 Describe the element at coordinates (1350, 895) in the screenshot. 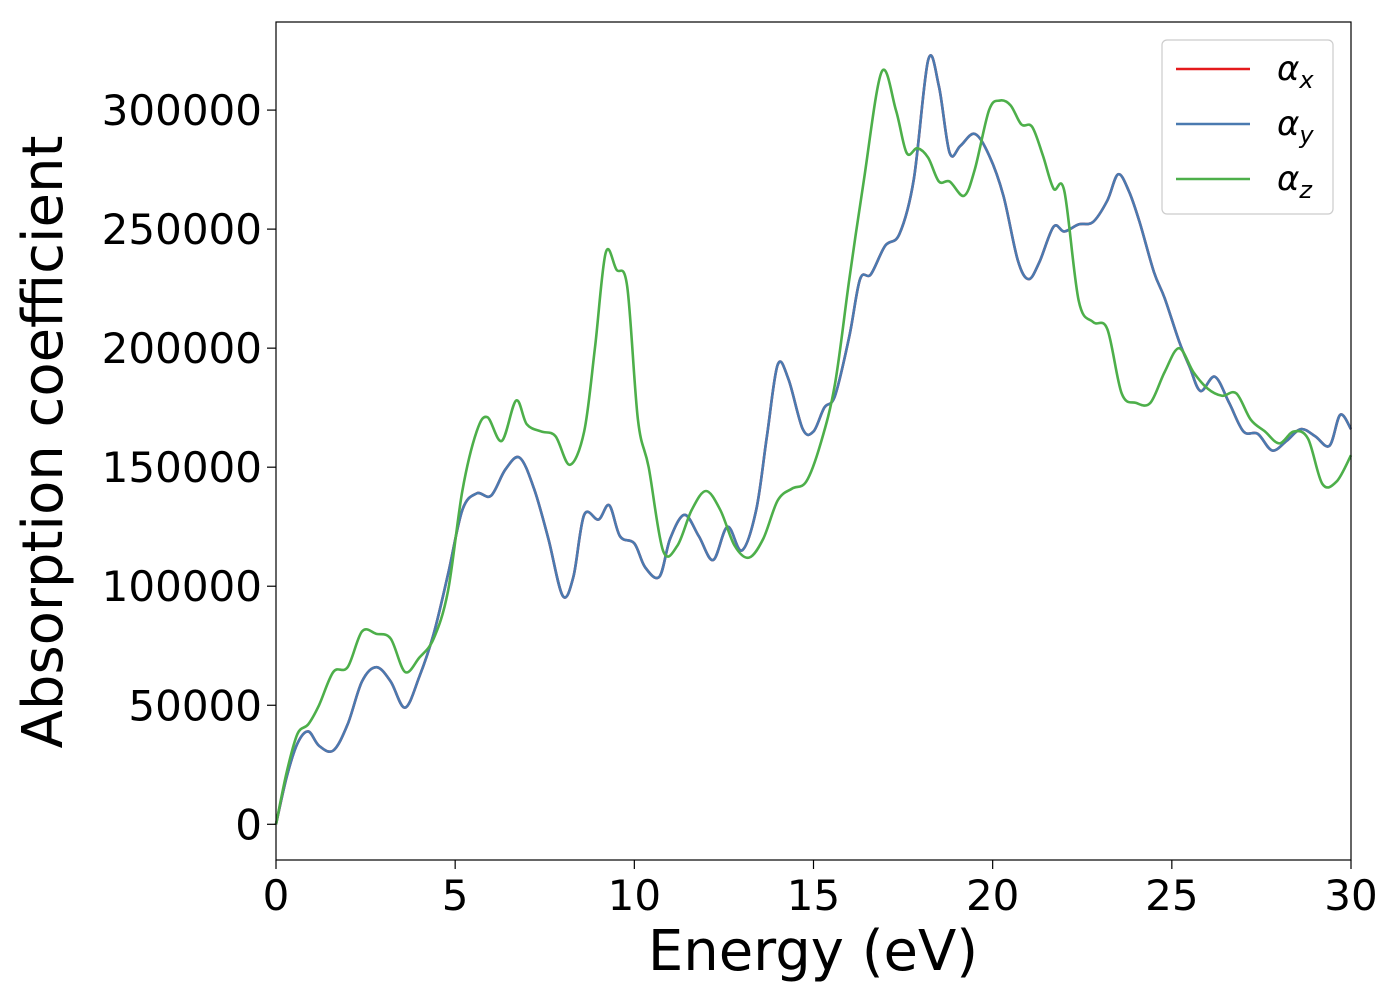

I see `x-tick-label: 30` at that location.